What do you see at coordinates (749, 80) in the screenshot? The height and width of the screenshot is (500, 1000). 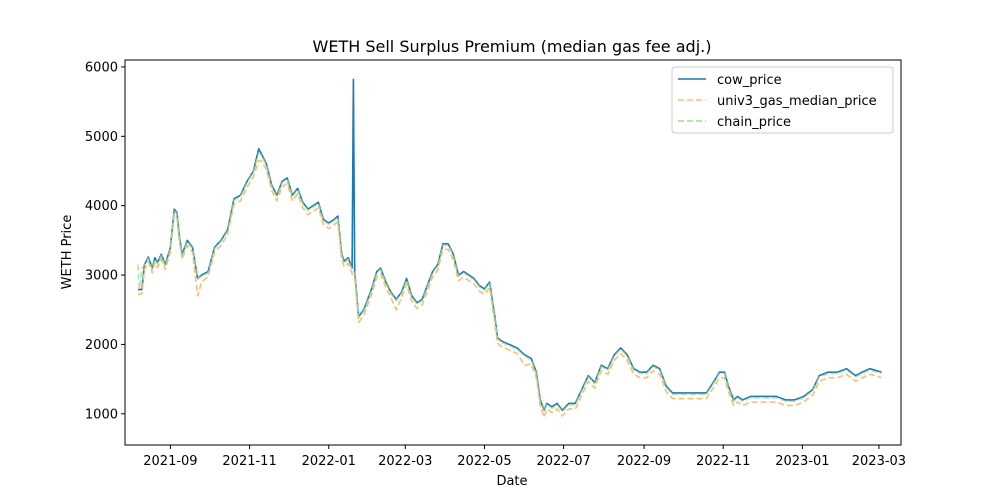 I see `legend-label-cow_price: cow_price` at bounding box center [749, 80].